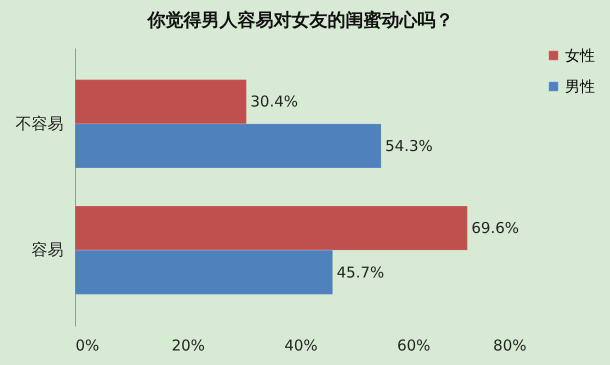  I want to click on x-tick-label: 0%, so click(88, 345).